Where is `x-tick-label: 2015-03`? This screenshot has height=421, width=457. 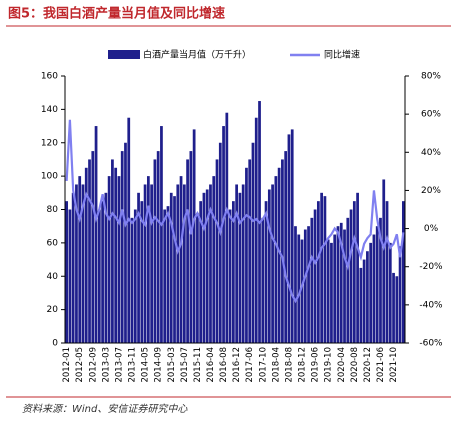
x-tick-label: 2015-03 is located at coordinates (172, 365).